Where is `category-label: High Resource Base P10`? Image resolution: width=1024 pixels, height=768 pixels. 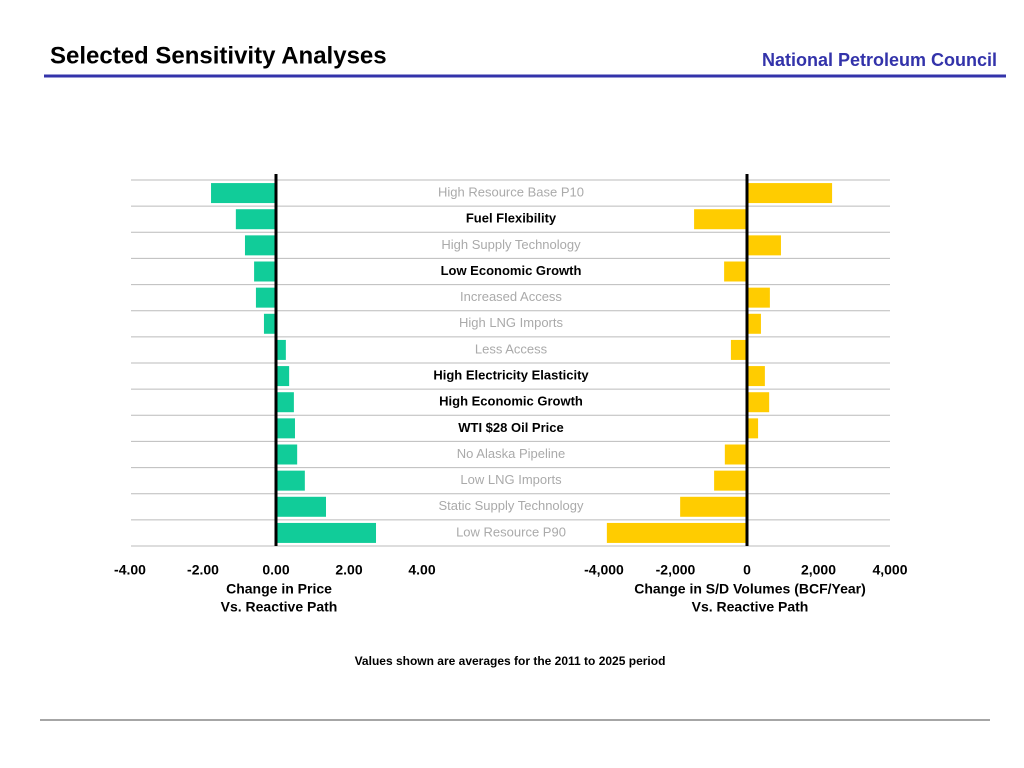
category-label: High Resource Base P10 is located at coordinates (511, 192).